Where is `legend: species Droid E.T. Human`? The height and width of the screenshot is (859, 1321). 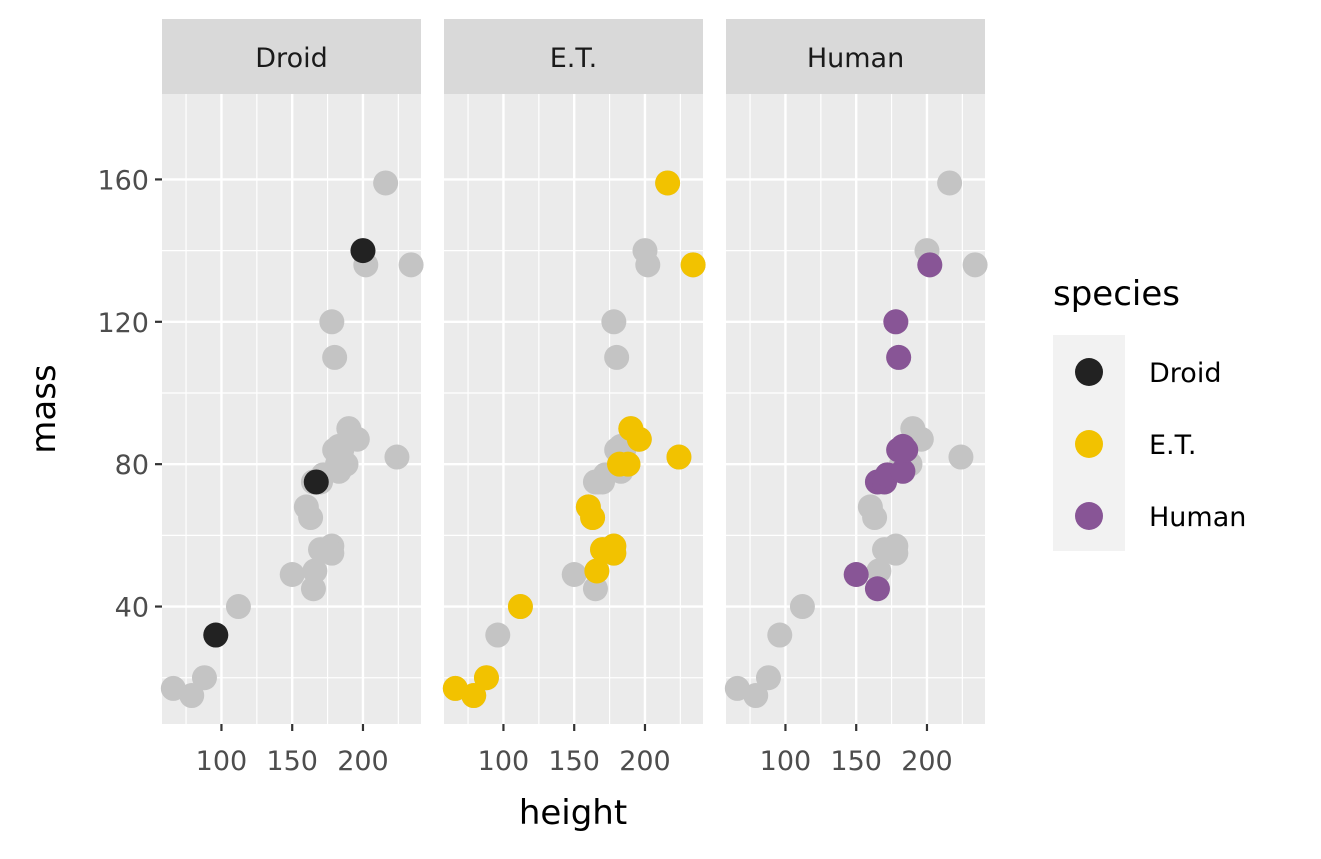
legend: species Droid E.T. Human is located at coordinates (1149, 412).